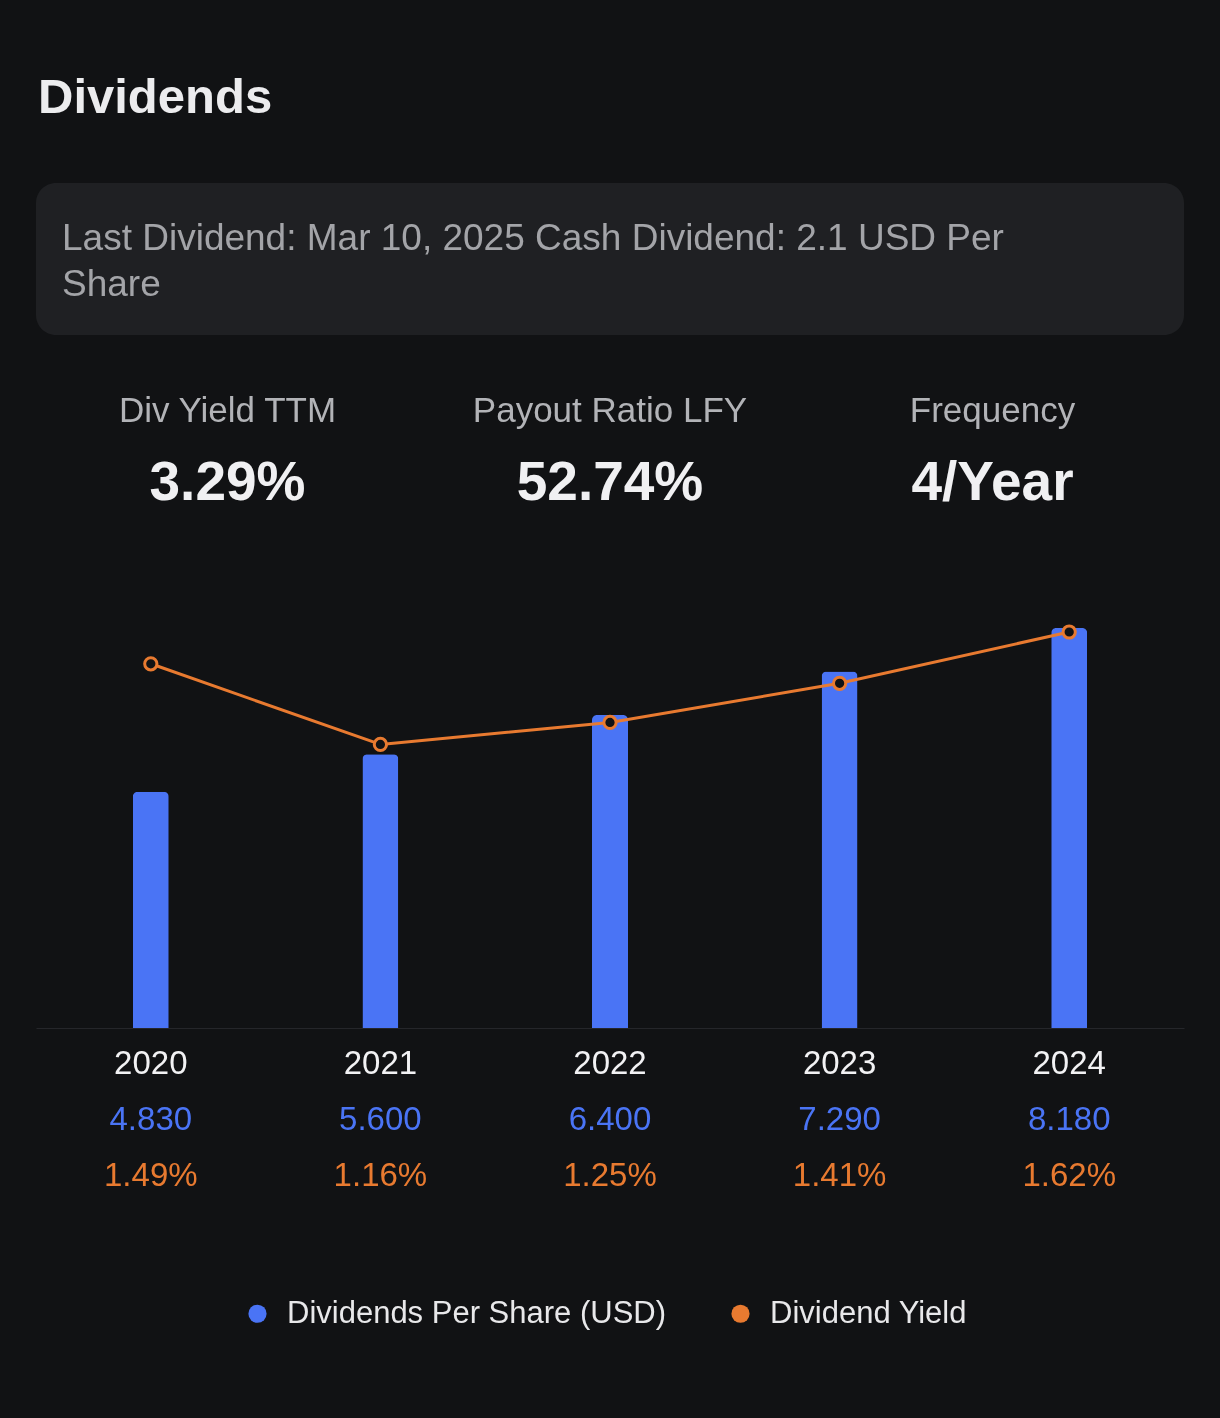 This screenshot has width=1220, height=1418. Describe the element at coordinates (610, 481) in the screenshot. I see `text: 52.74%` at that location.